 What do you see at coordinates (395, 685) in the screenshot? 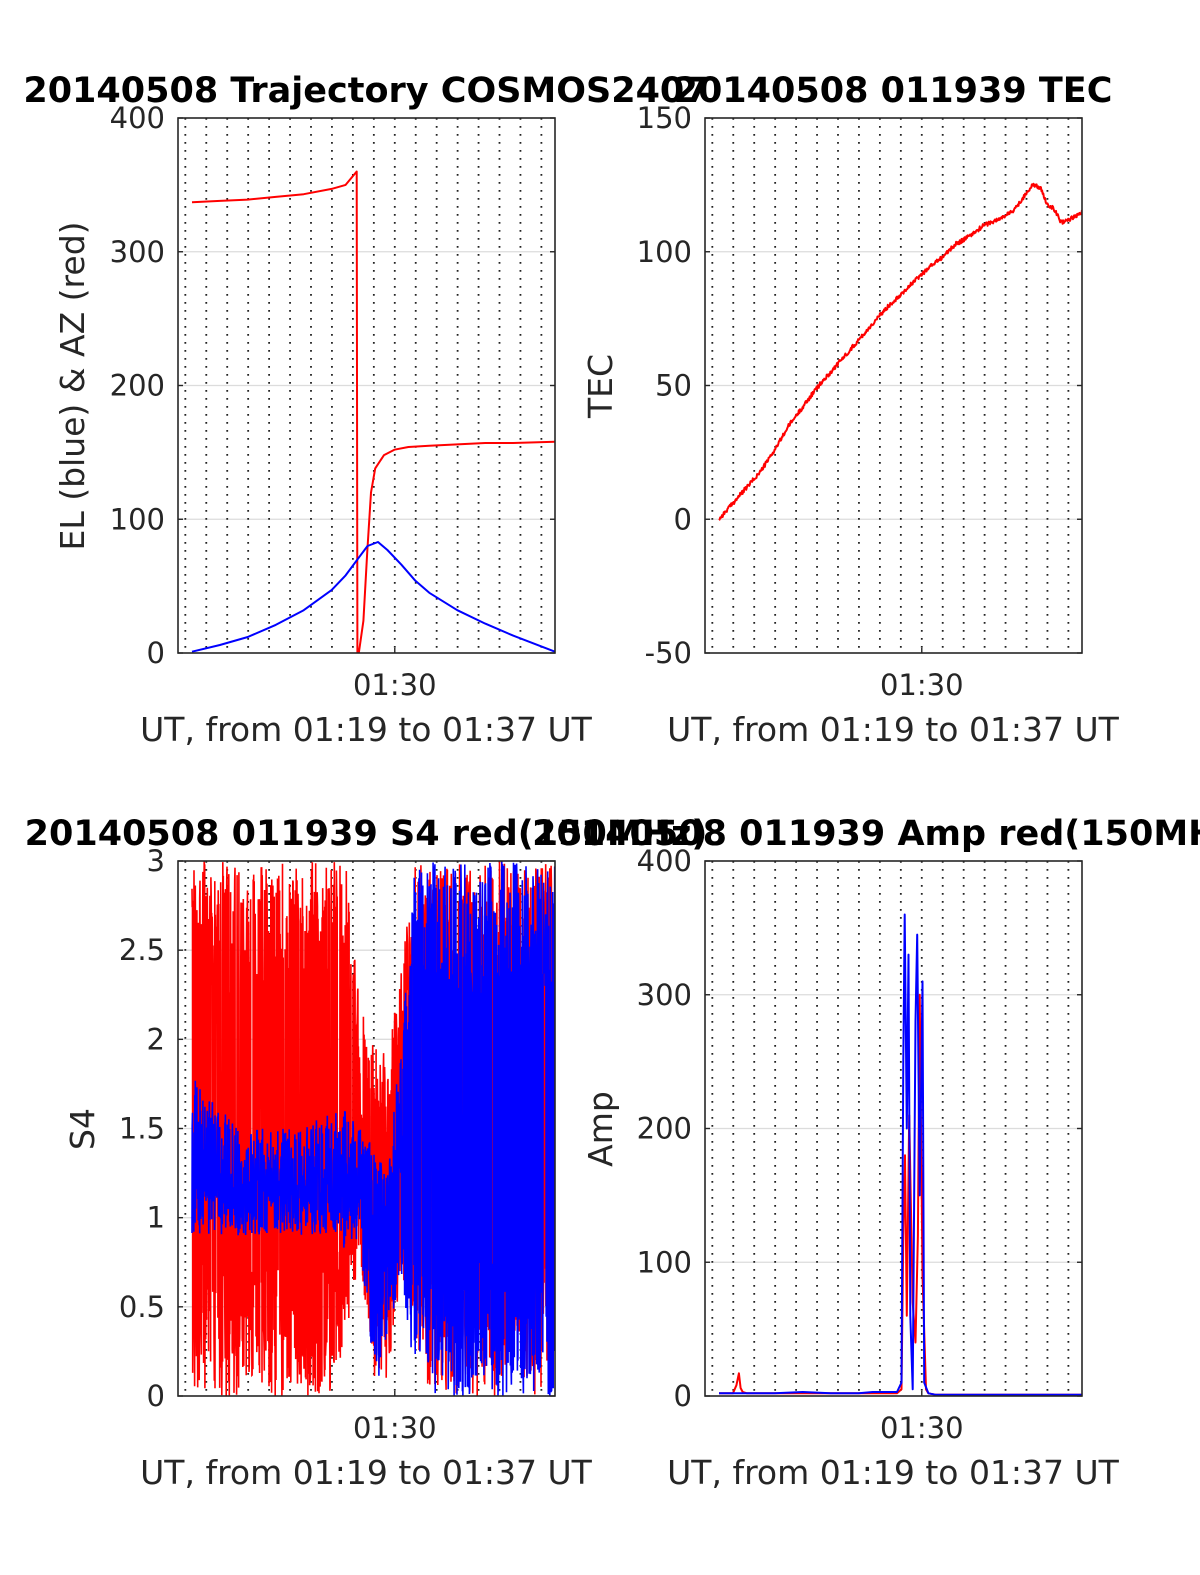
I see `trajectory-xtick-label: 01:30` at bounding box center [395, 685].